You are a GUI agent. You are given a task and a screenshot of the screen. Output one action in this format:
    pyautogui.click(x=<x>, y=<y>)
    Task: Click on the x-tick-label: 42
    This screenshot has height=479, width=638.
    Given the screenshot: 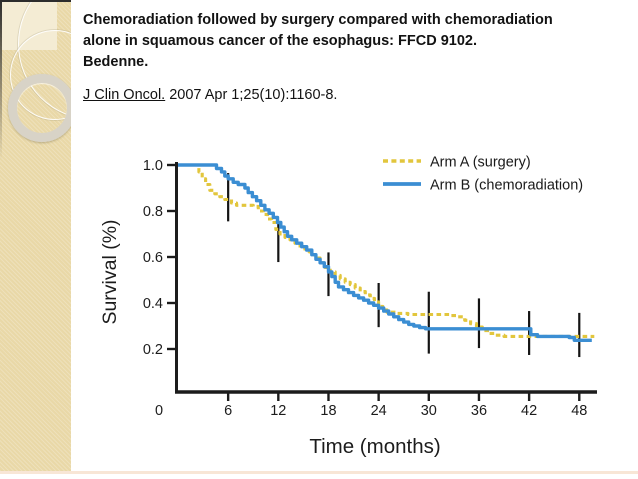 What is the action you would take?
    pyautogui.click(x=529, y=411)
    